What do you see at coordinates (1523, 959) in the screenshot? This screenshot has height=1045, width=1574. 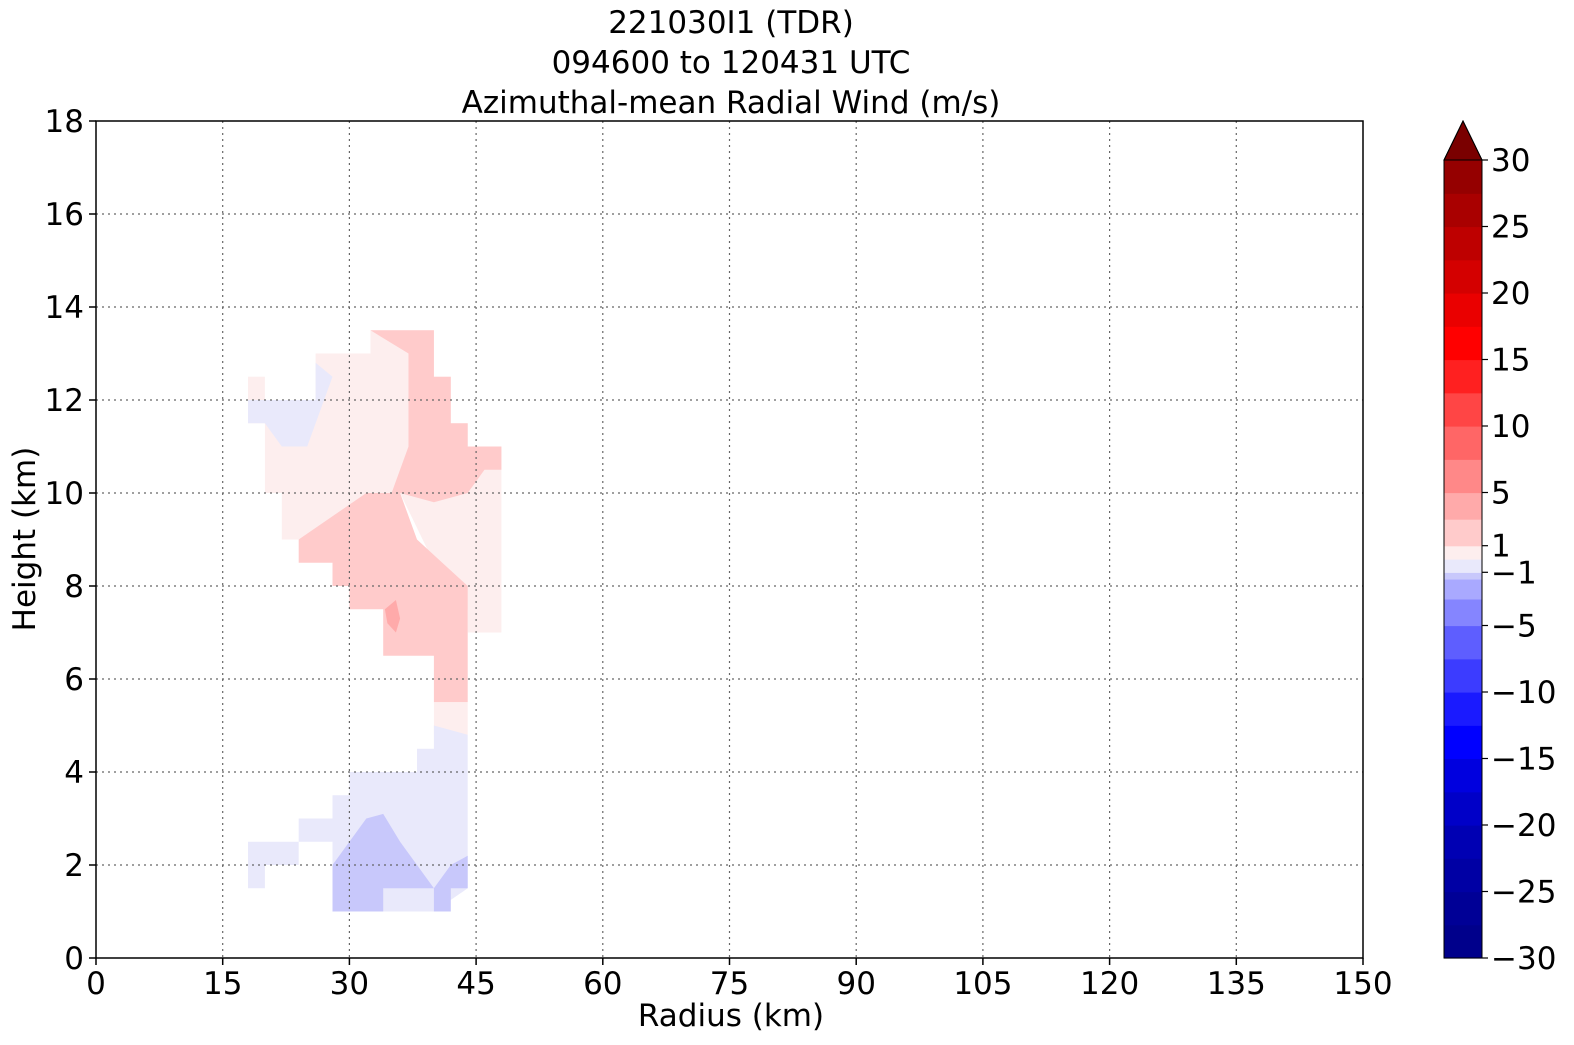 I see `colorbar-tick-label: −30` at bounding box center [1523, 959].